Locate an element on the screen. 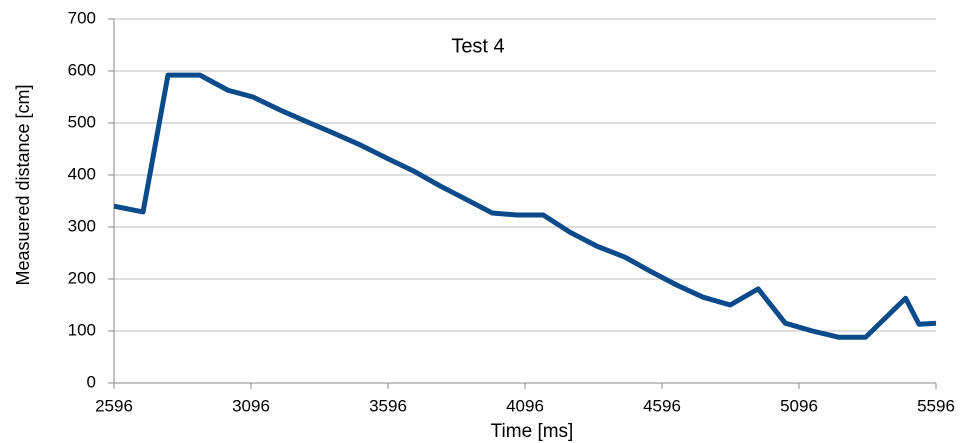 The image size is (964, 443). x-tick-label: 4596 is located at coordinates (662, 405).